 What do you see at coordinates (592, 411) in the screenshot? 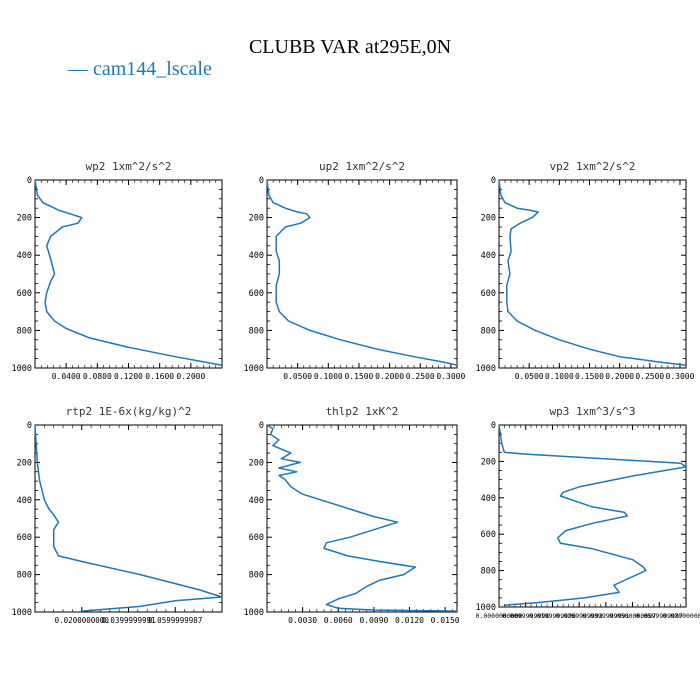
I see `panel-title: wp3 1xm^3/s^3` at bounding box center [592, 411].